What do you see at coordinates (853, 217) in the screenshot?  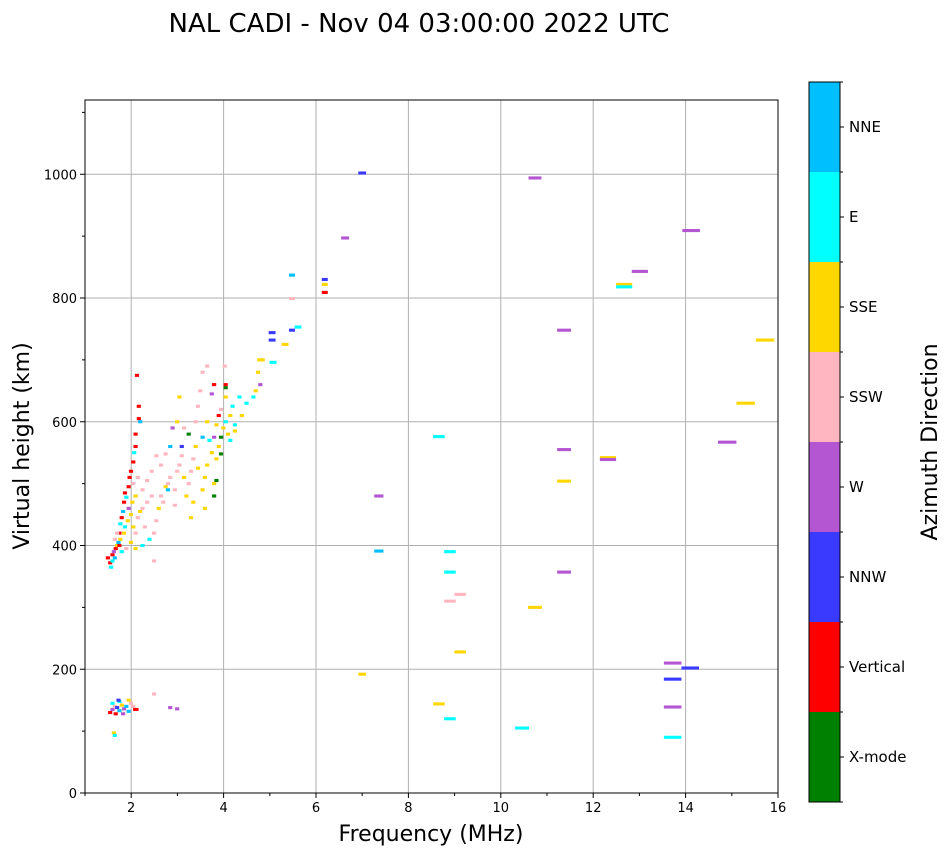 I see `colorbar-label-e: E` at bounding box center [853, 217].